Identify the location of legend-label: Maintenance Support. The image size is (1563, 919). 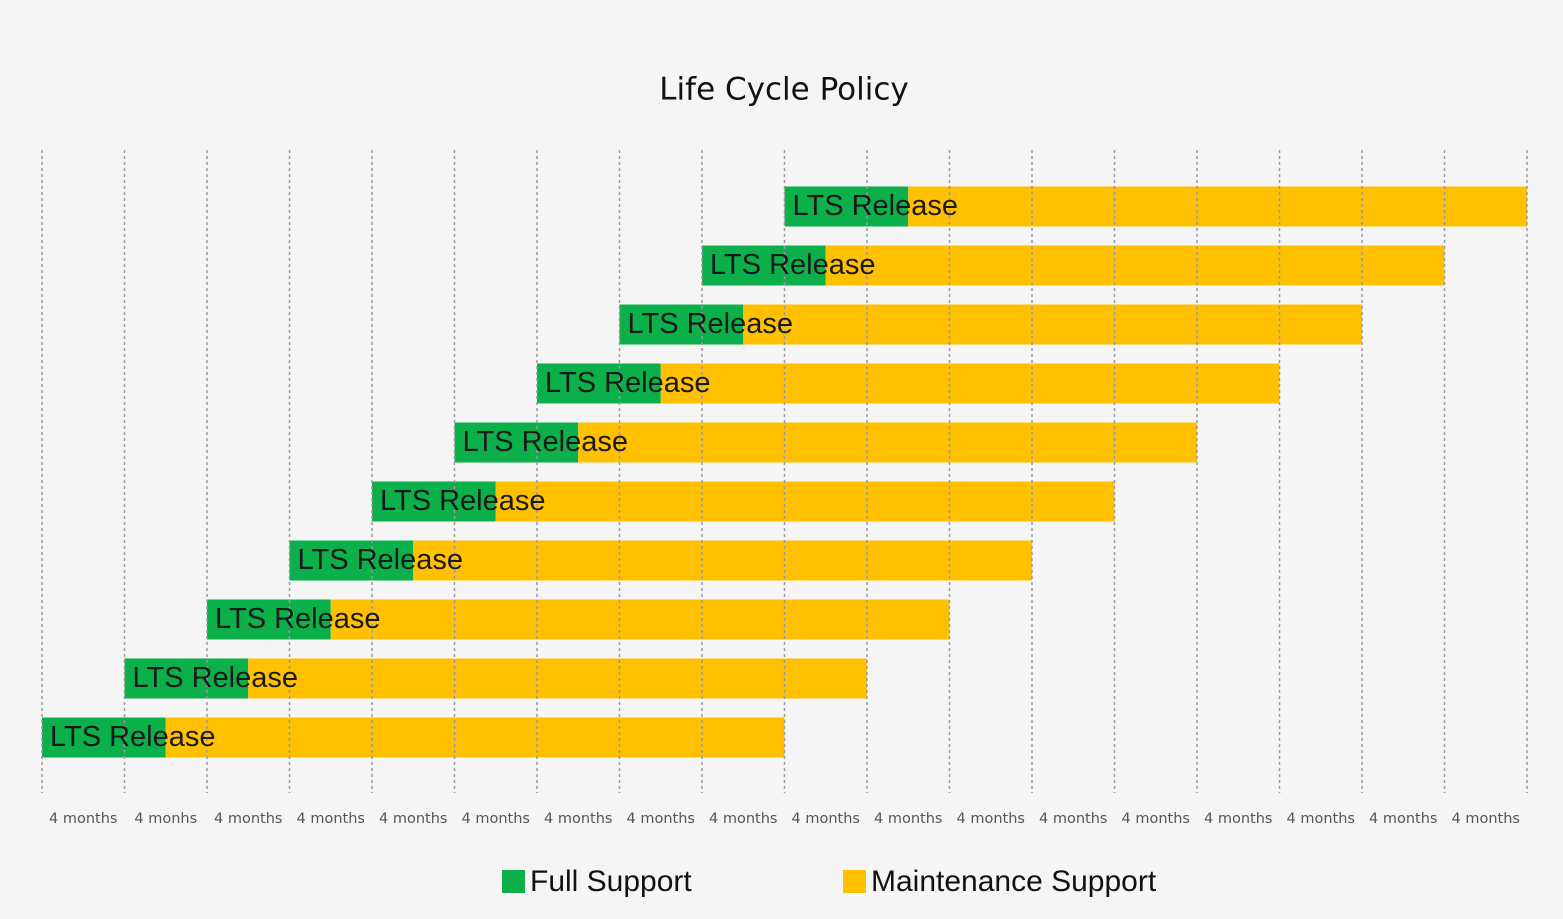
(1014, 881).